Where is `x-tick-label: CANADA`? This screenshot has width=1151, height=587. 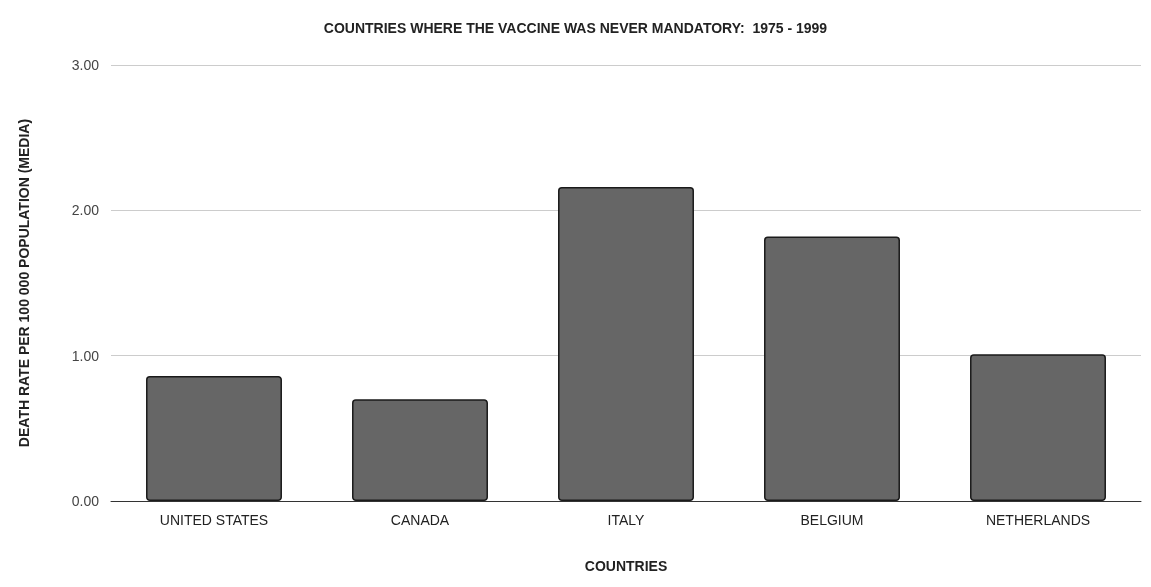
x-tick-label: CANADA is located at coordinates (420, 520).